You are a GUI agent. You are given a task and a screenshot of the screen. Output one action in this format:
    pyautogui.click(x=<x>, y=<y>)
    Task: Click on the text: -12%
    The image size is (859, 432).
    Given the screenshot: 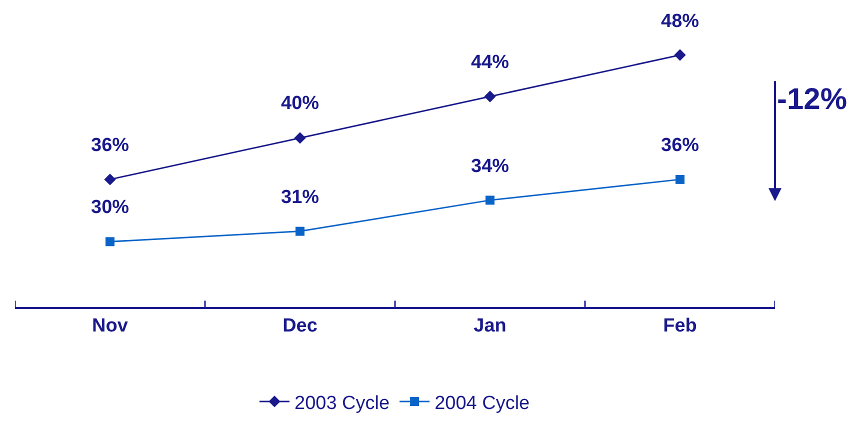 What is the action you would take?
    pyautogui.click(x=812, y=99)
    